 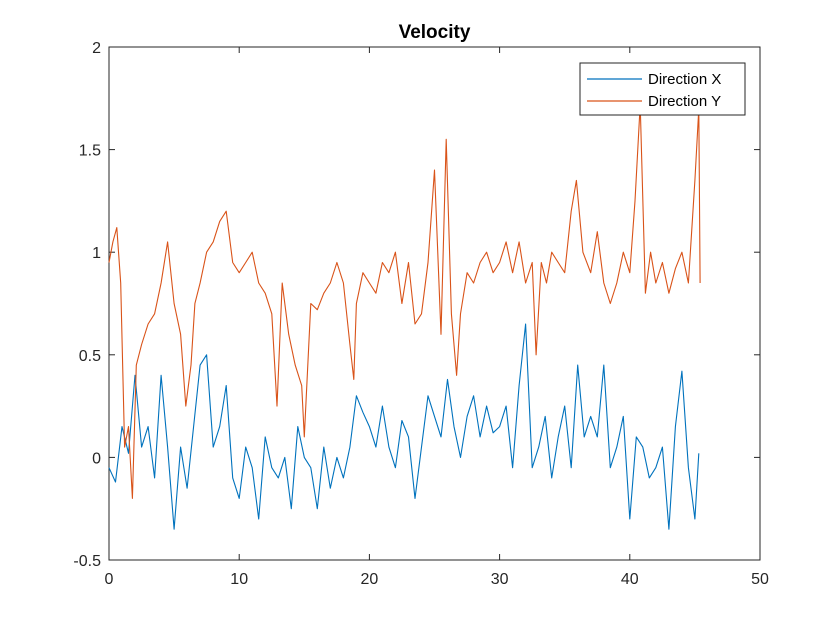 What do you see at coordinates (630, 579) in the screenshot?
I see `x-tick-label: 40` at bounding box center [630, 579].